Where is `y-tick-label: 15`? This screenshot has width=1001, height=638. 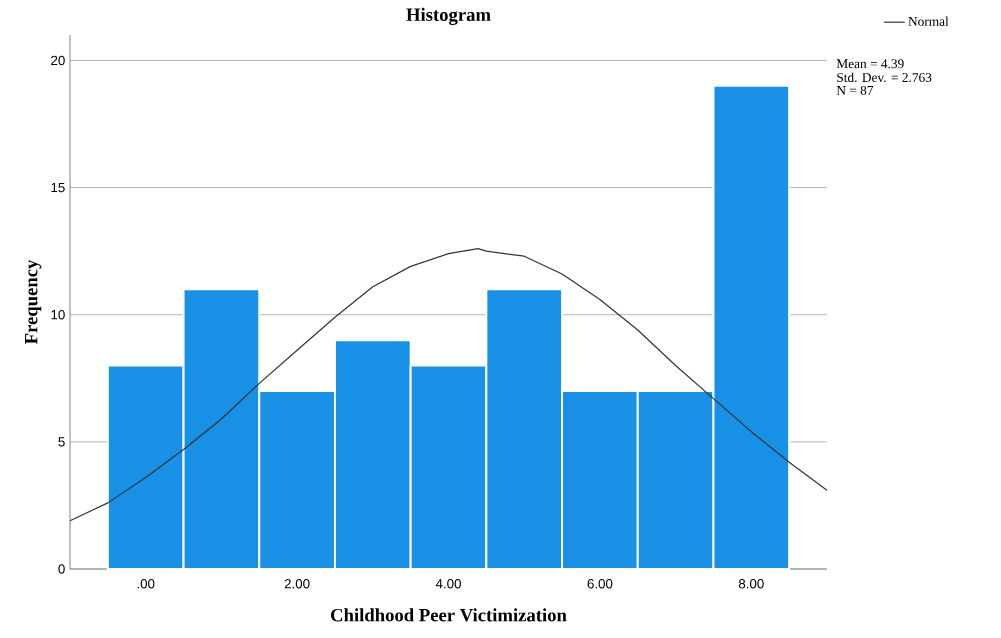
y-tick-label: 15 is located at coordinates (58, 187).